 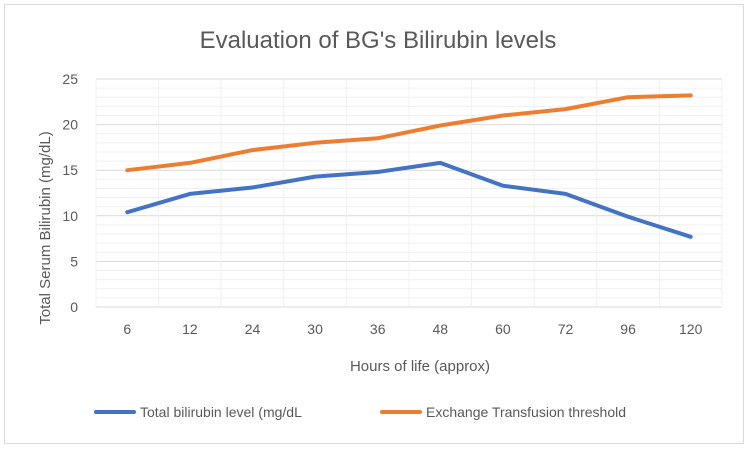 What do you see at coordinates (190, 329) in the screenshot?
I see `x-tick-label: 12` at bounding box center [190, 329].